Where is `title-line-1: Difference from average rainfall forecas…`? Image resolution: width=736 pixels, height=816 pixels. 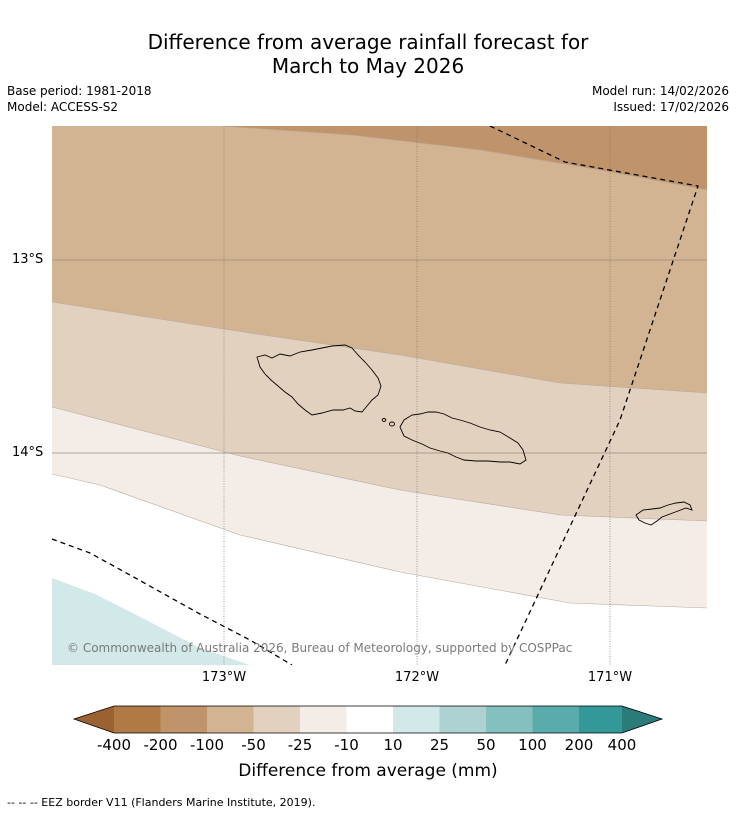 title-line-1: Difference from average rainfall forecas… is located at coordinates (368, 42).